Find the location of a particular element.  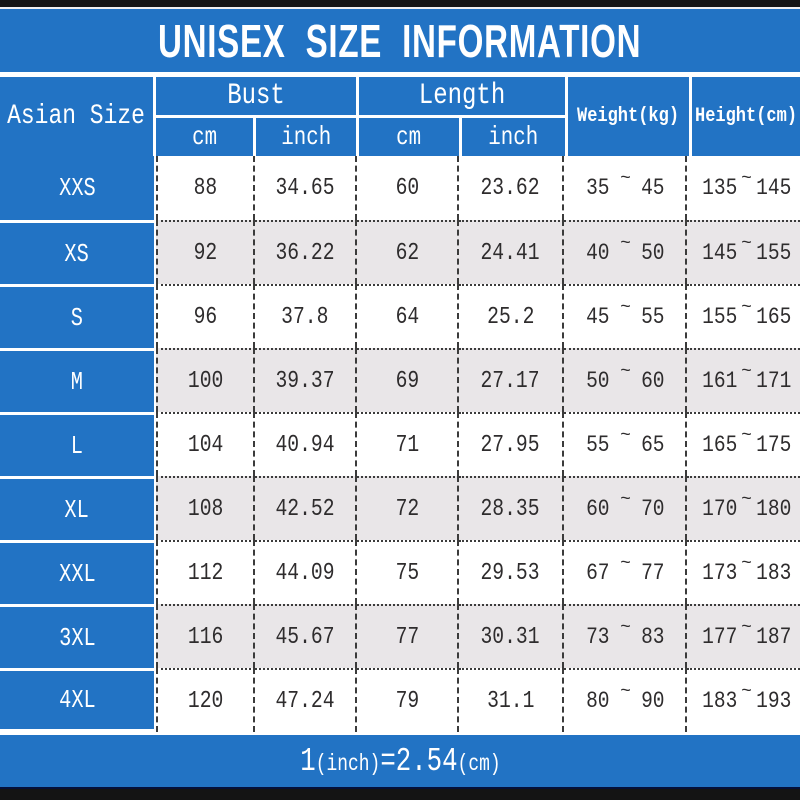

header-weight: Weight(kg) is located at coordinates (628, 116).